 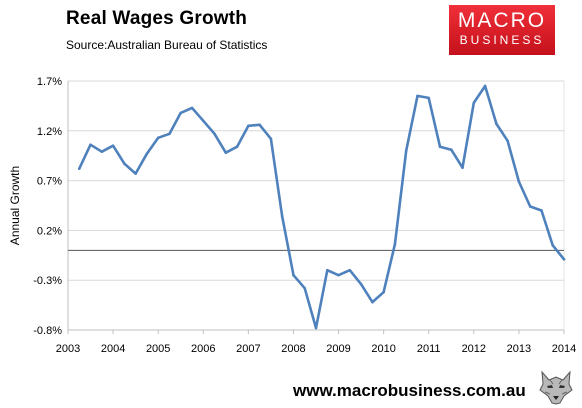 What do you see at coordinates (502, 20) in the screenshot?
I see `logo-line-1: MACRO` at bounding box center [502, 20].